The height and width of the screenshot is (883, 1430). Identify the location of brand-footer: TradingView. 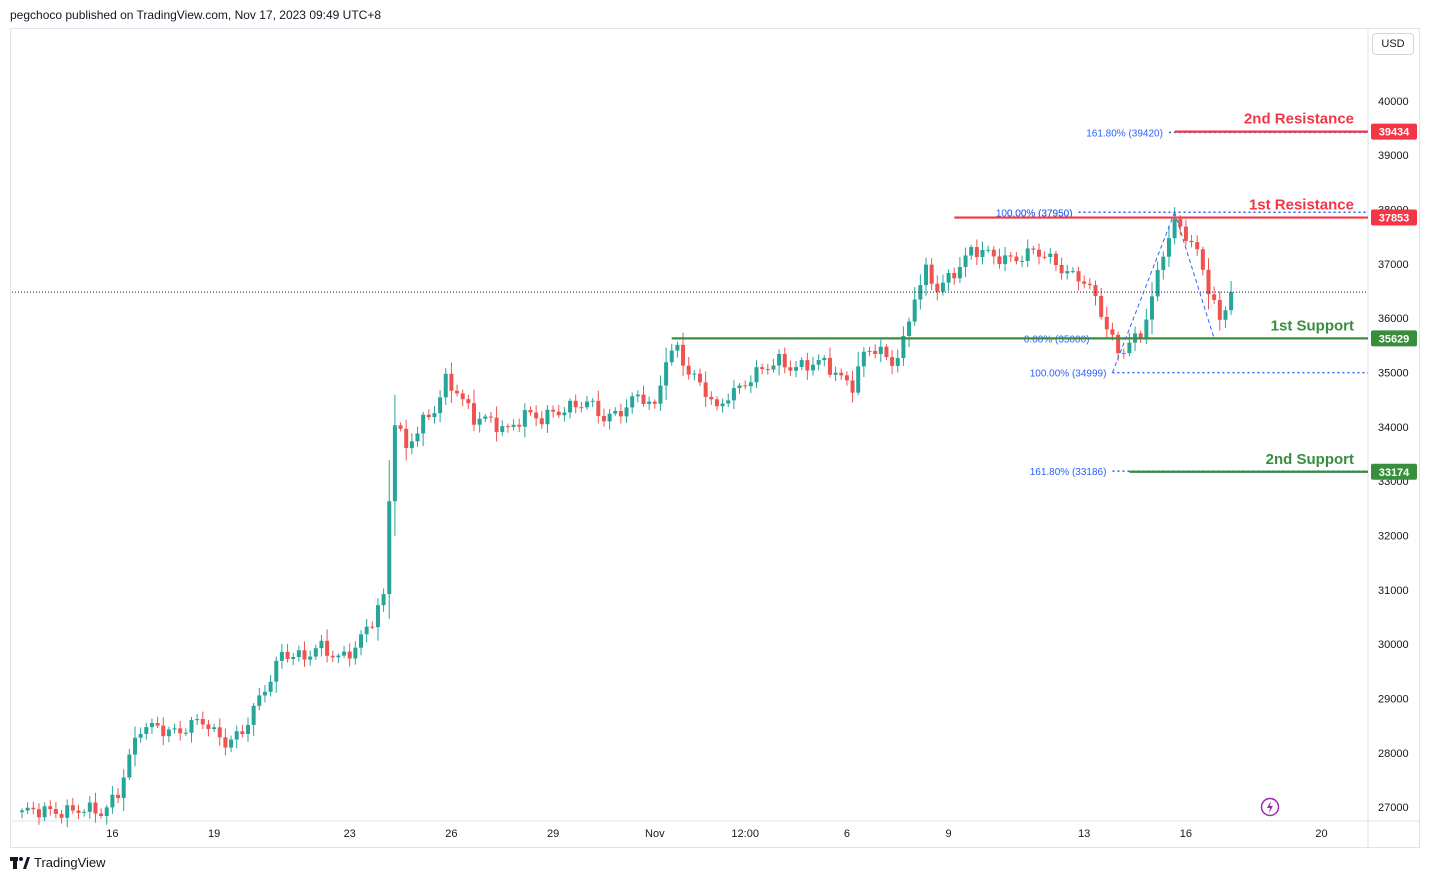
(58, 862).